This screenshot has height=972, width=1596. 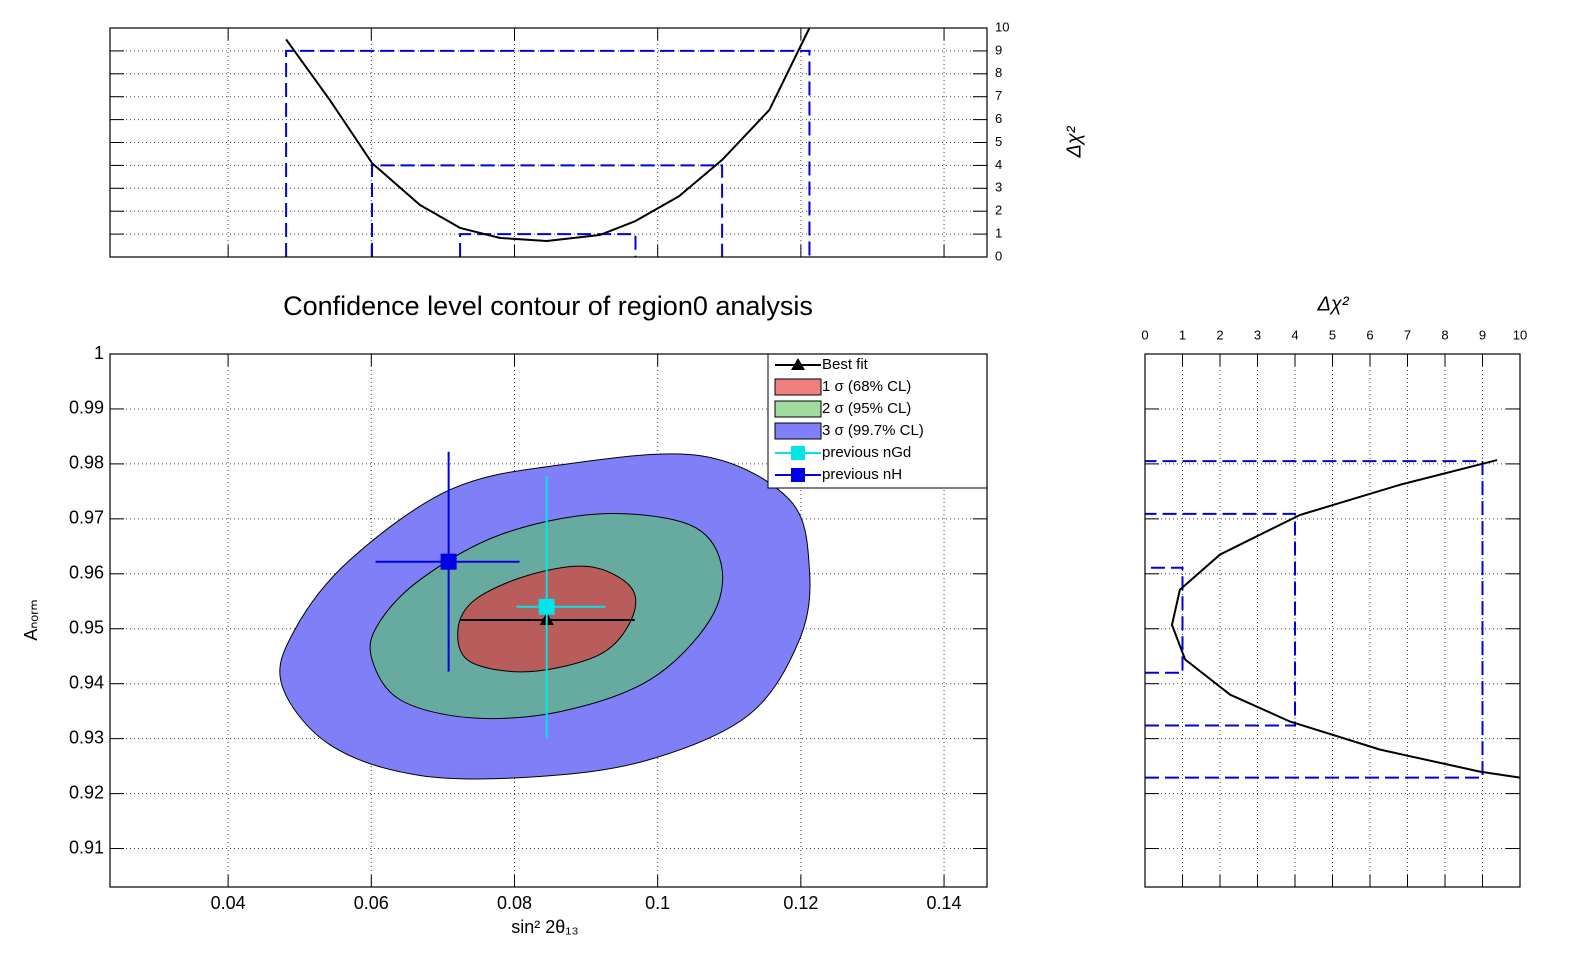 I want to click on y-tick-label: 2, so click(x=998, y=210).